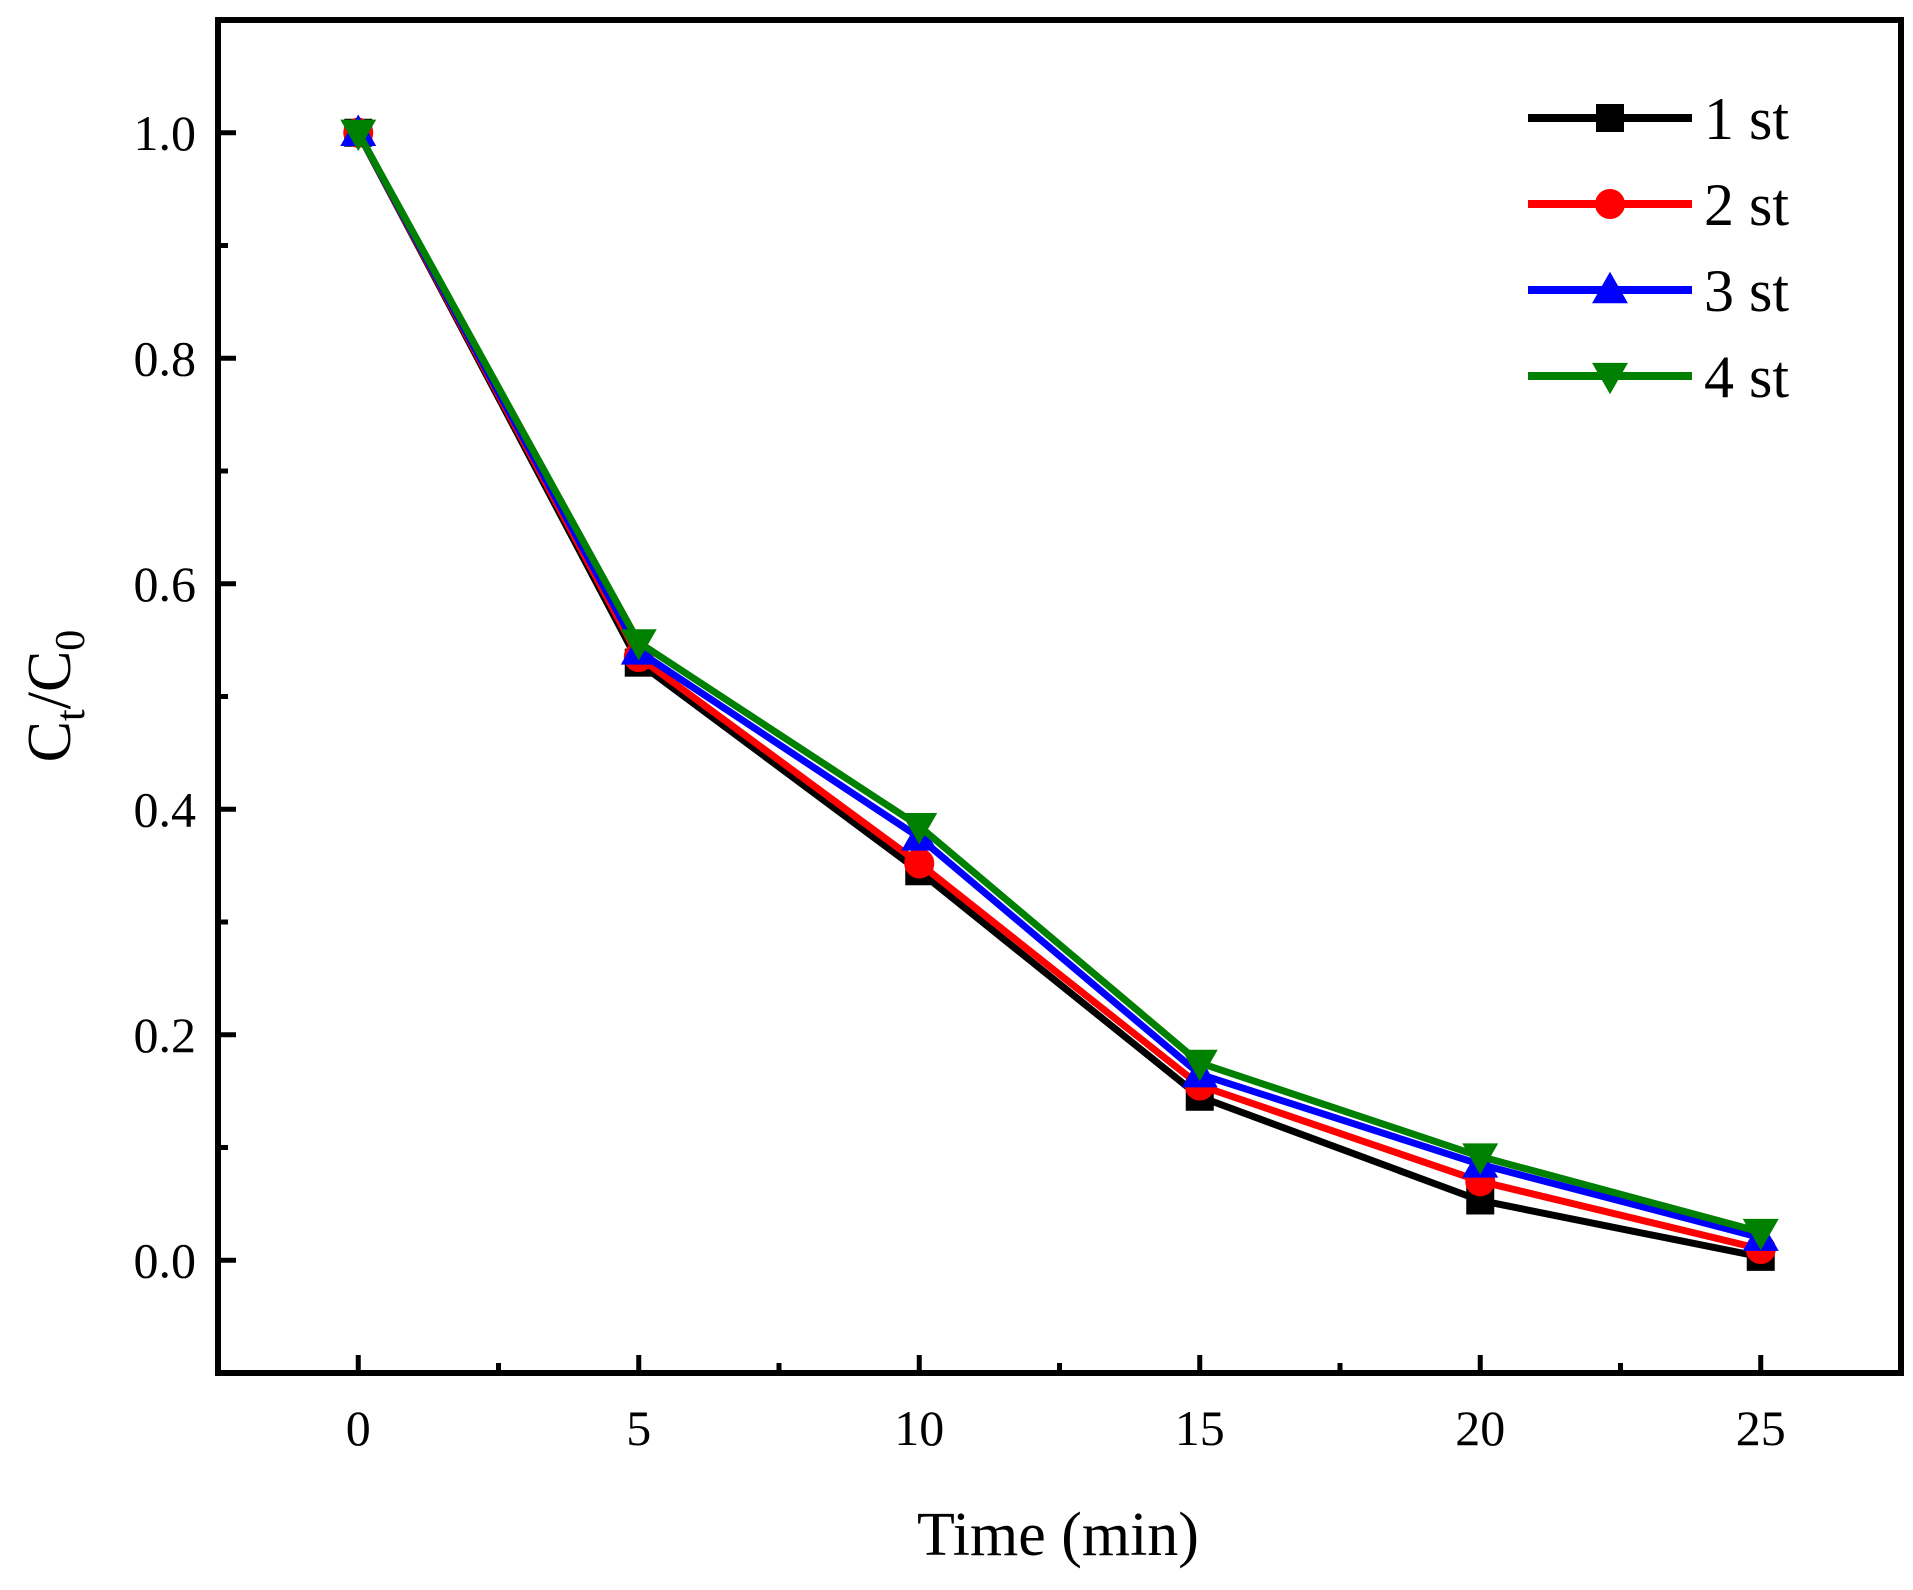 The width and height of the screenshot is (1913, 1590). What do you see at coordinates (919, 1428) in the screenshot?
I see `x-tick-label-2: 10` at bounding box center [919, 1428].